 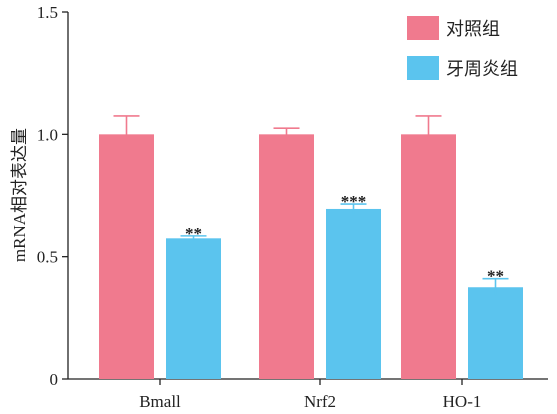 I want to click on x-ticks: Bmall Nrf2 HO-1, so click(x=310, y=395).